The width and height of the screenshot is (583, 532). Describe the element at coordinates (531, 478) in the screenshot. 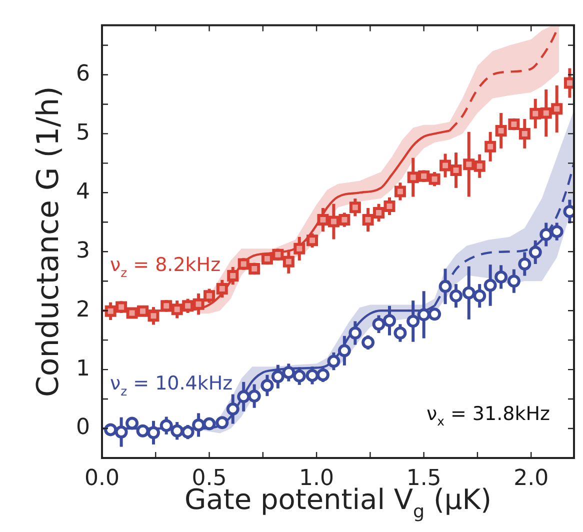

I see `x-tick-label: 2.0` at that location.